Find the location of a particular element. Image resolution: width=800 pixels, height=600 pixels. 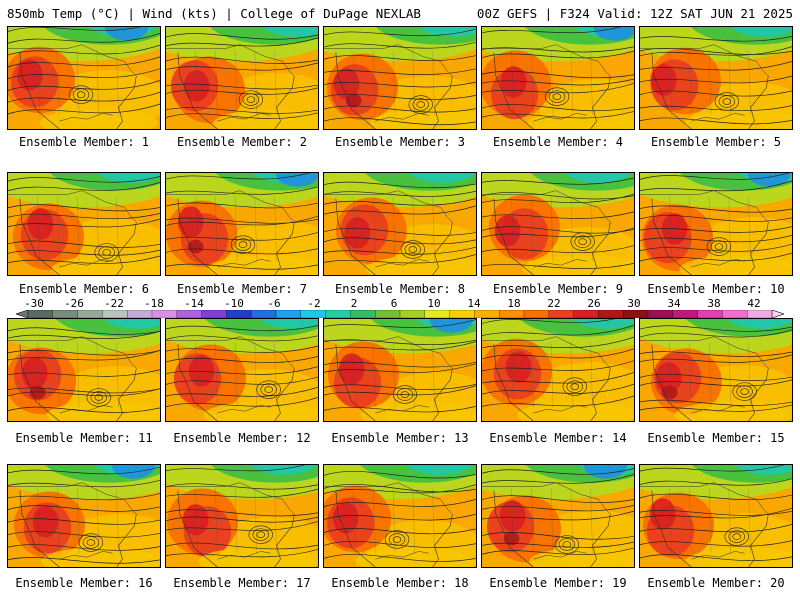

colorbar-tick-label: -30 is located at coordinates (34, 303).